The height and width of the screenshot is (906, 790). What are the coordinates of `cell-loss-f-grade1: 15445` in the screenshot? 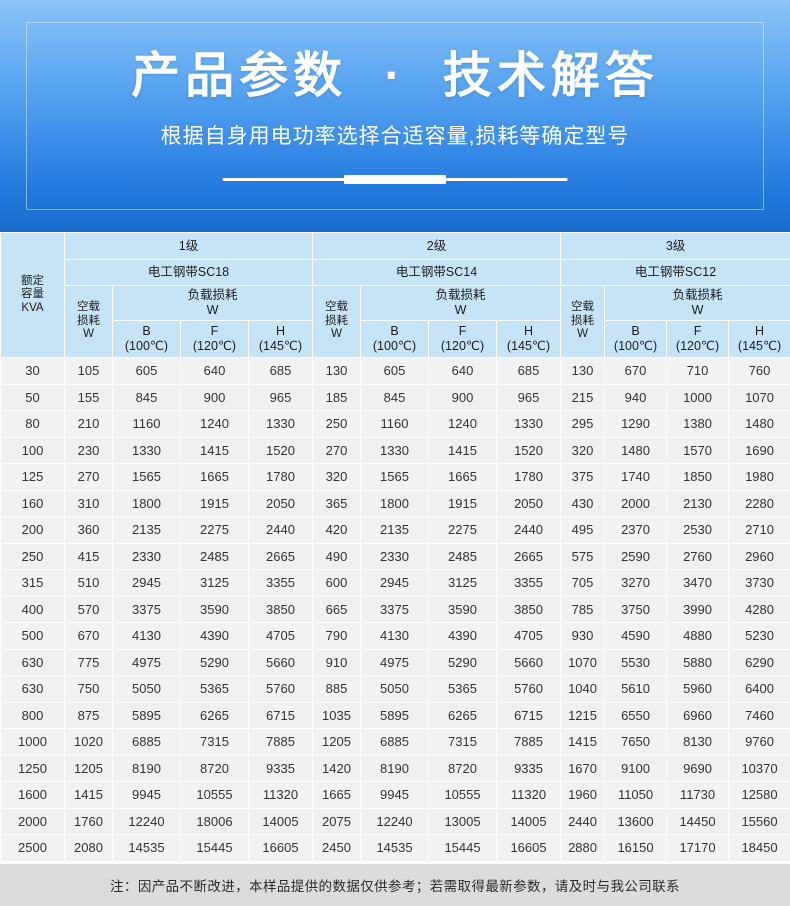 It's located at (215, 848).